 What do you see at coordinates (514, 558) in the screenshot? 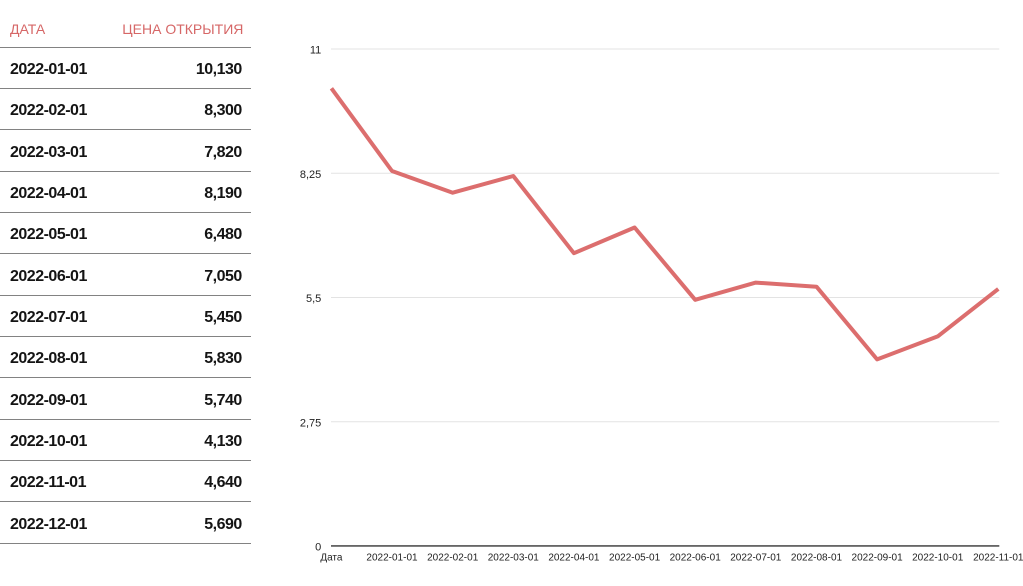
I see `svg-text: 2022-03-01` at bounding box center [514, 558].